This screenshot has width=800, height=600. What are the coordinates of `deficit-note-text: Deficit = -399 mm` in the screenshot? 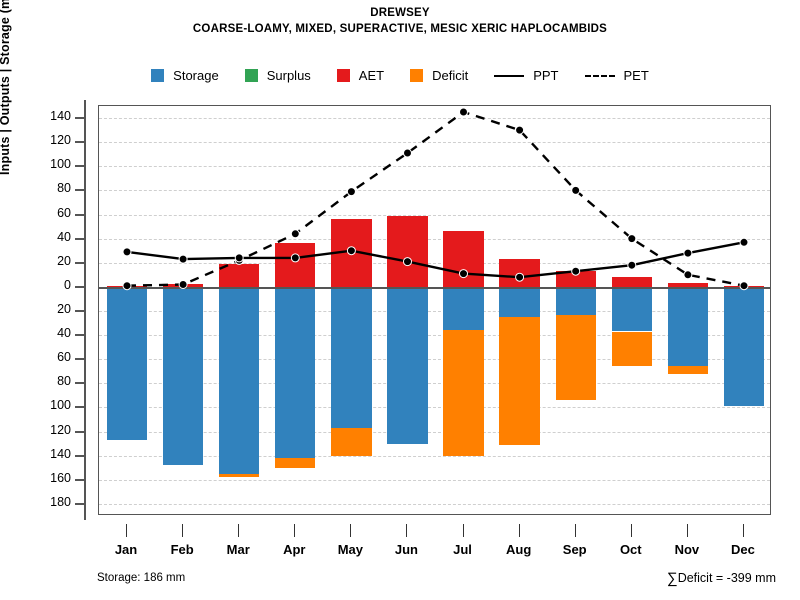 It's located at (726, 578).